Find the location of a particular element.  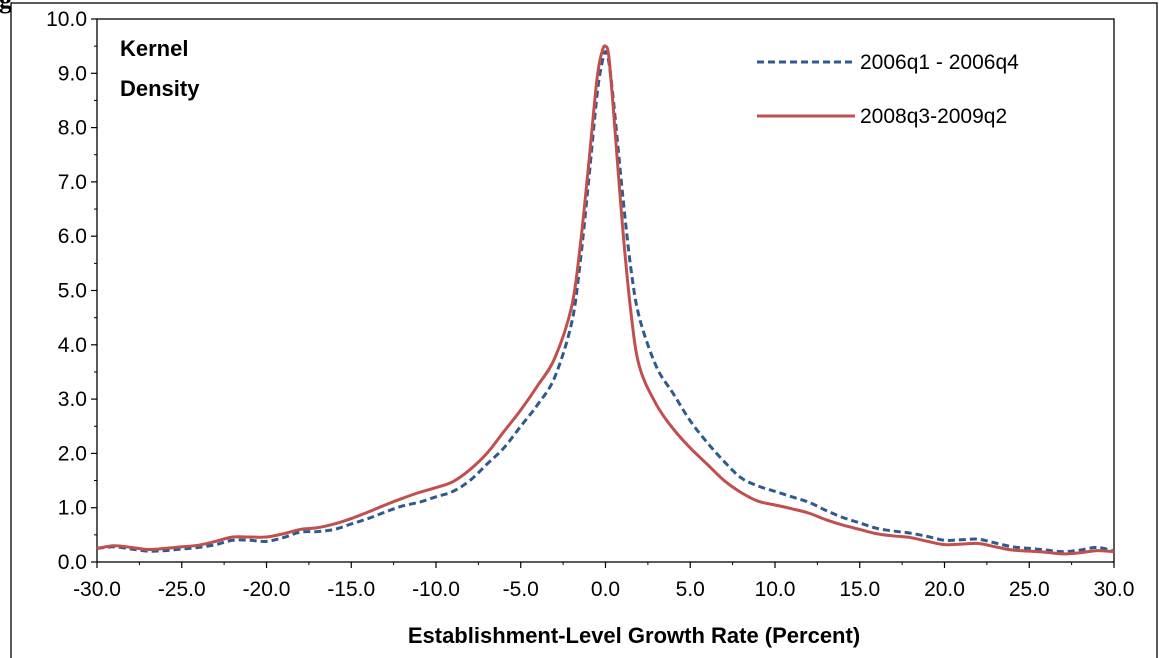

y-axis: 0.0 1.0 2.0 3.0 4.0 5.0 6.0 7.0 8.0 9.0 10.0 is located at coordinates (71, 291).